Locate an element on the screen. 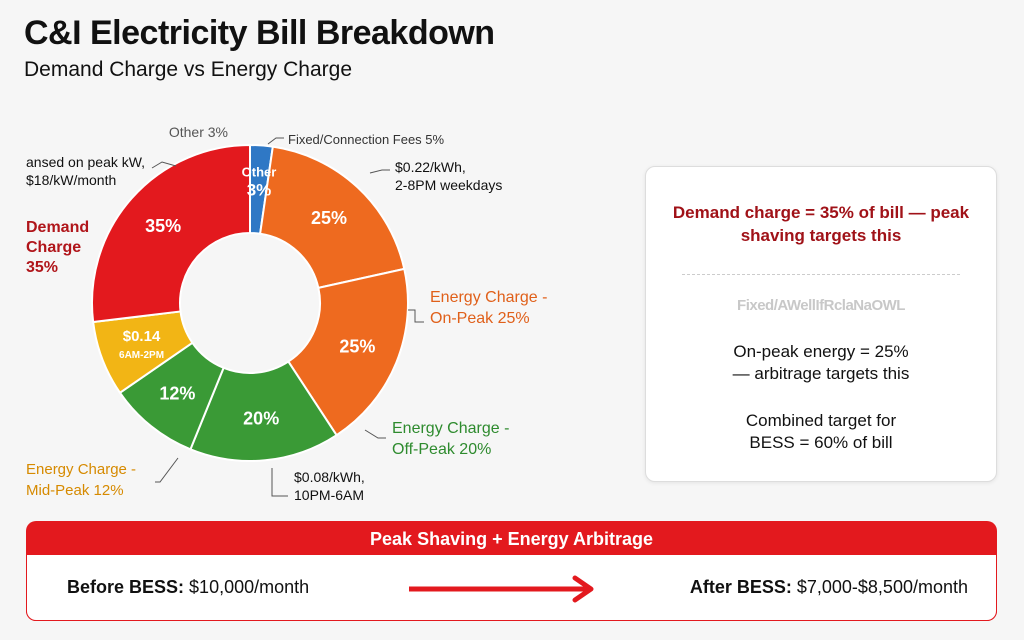  after-bess-label: After BESS: is located at coordinates (740, 587).